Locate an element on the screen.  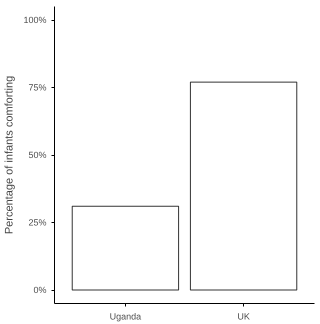
x-tick-label: UK is located at coordinates (243, 317).